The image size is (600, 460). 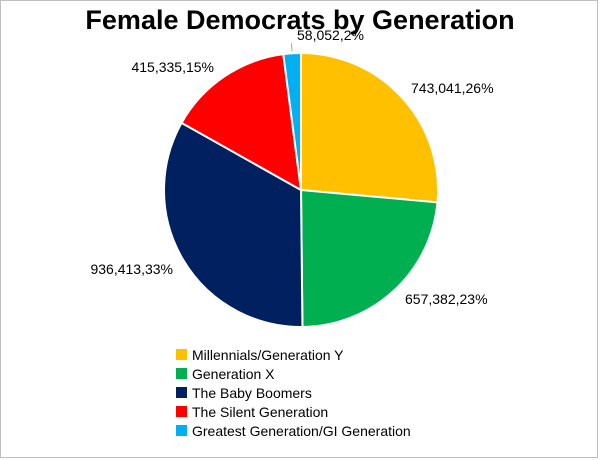 I want to click on legend-item: The Baby Boomers, so click(x=293, y=392).